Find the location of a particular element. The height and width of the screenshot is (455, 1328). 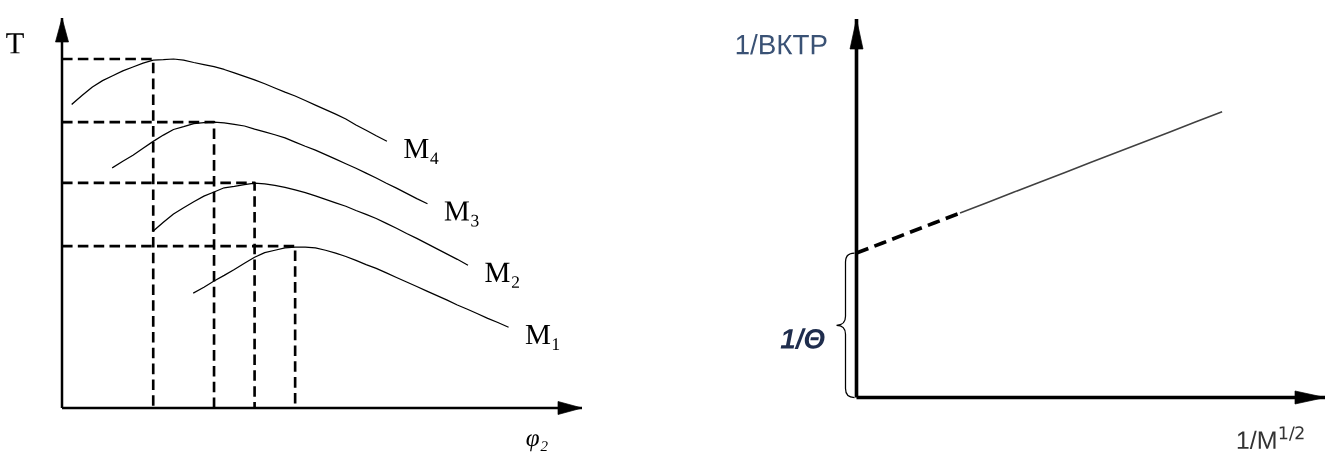

text: 1/Θ is located at coordinates (802, 339).